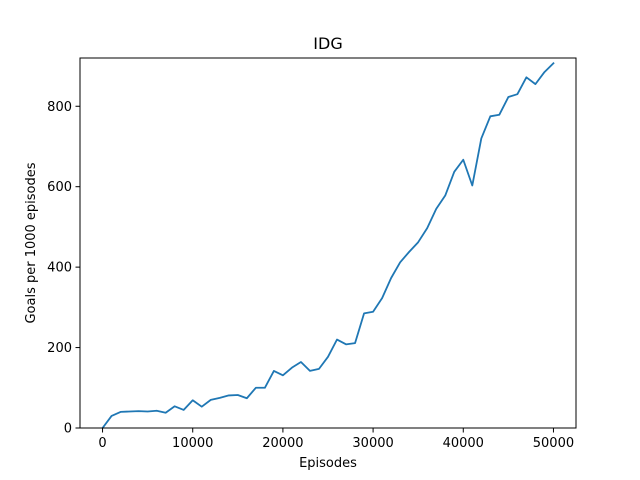  I want to click on x-tick-label: 50000, so click(553, 443).